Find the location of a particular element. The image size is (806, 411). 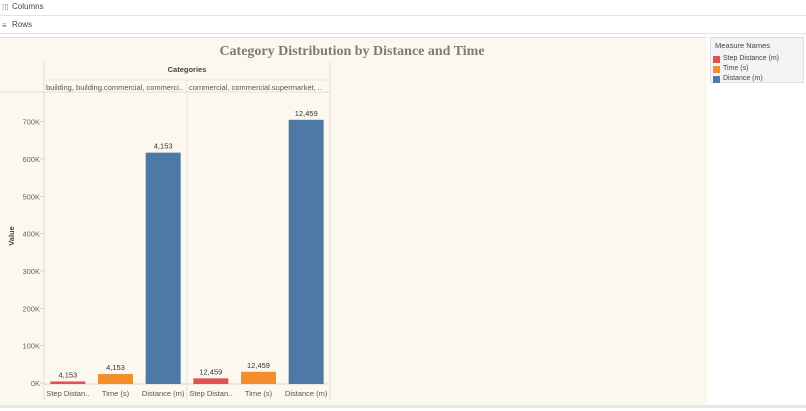

y-tick-label: 600K is located at coordinates (31, 159).